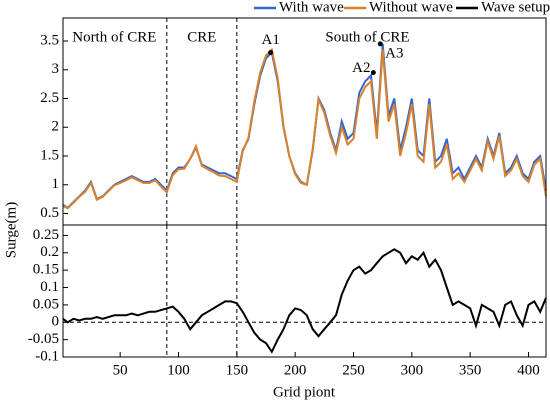 The height and width of the screenshot is (404, 550). Describe the element at coordinates (515, 7) in the screenshot. I see `legend-label: Wave setup` at that location.